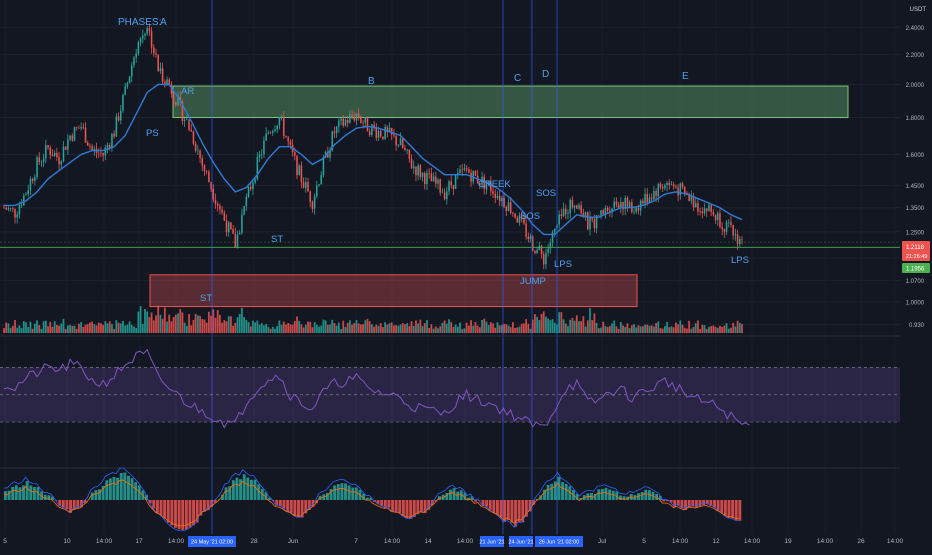 Image resolution: width=932 pixels, height=555 pixels. Describe the element at coordinates (277, 239) in the screenshot. I see `event-label-2: ST` at that location.